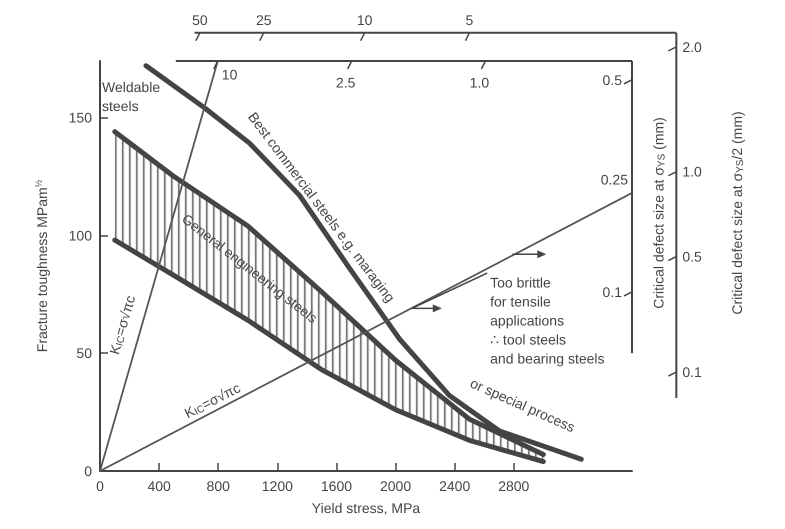 The width and height of the screenshot is (785, 529). What do you see at coordinates (131, 96) in the screenshot?
I see `annotation: Weldable steels` at bounding box center [131, 96].